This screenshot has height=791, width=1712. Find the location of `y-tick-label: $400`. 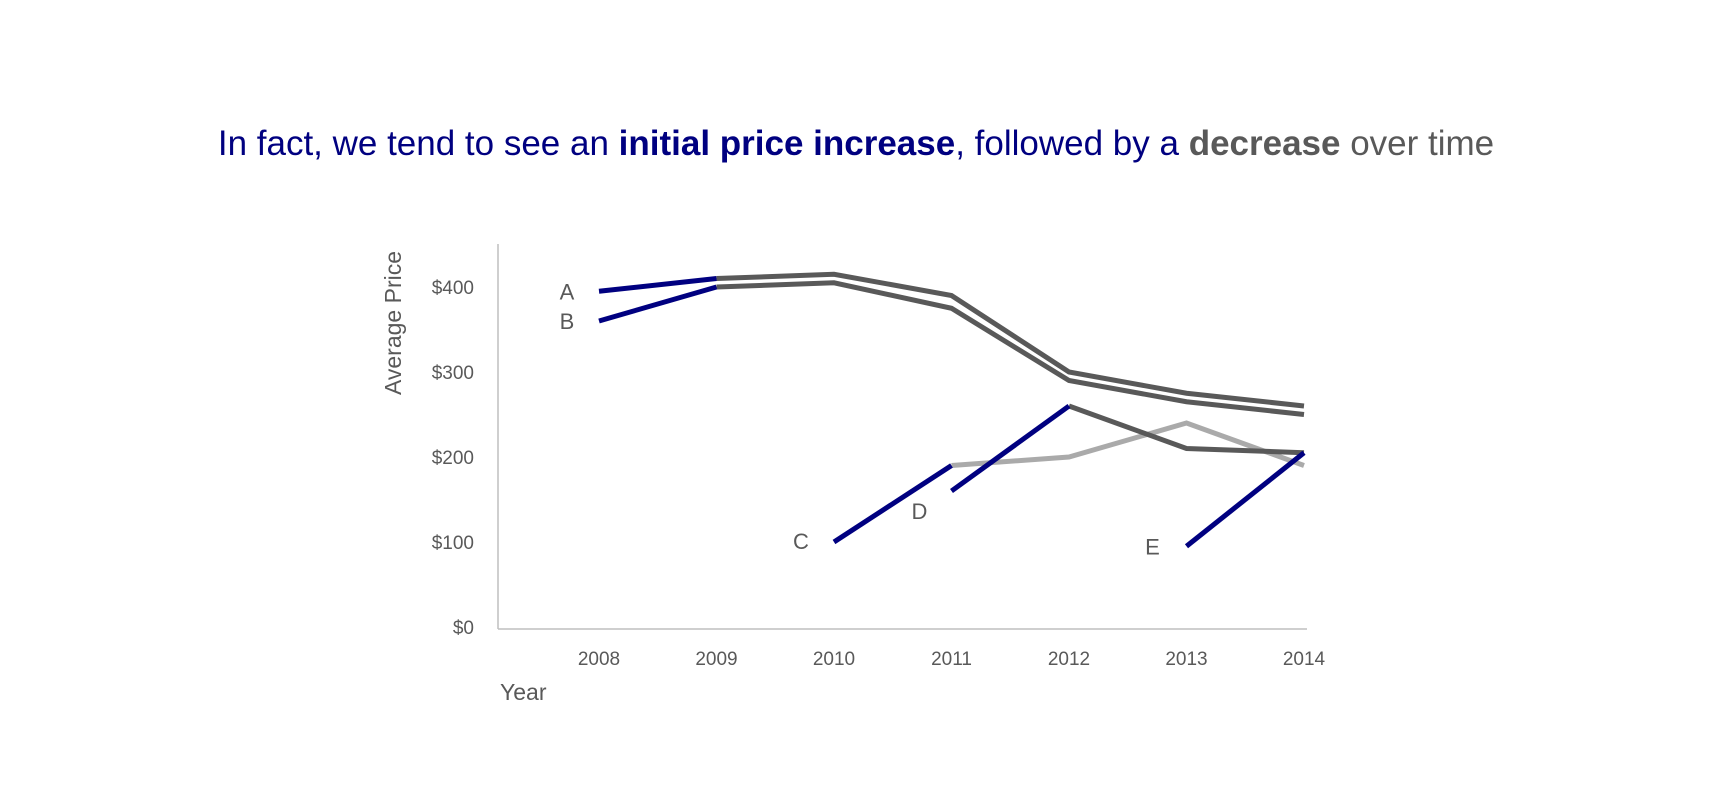

y-tick-label: $400 is located at coordinates (453, 288).